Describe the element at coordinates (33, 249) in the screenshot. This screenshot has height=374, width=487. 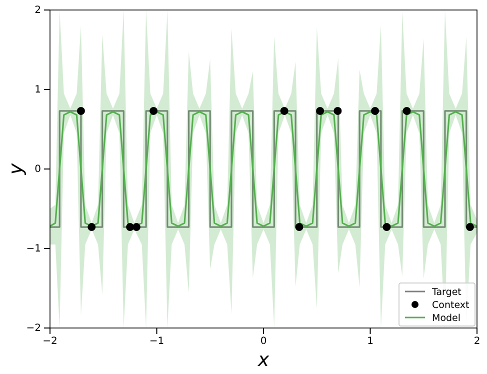
I see `y-tick-label: −1` at that location.